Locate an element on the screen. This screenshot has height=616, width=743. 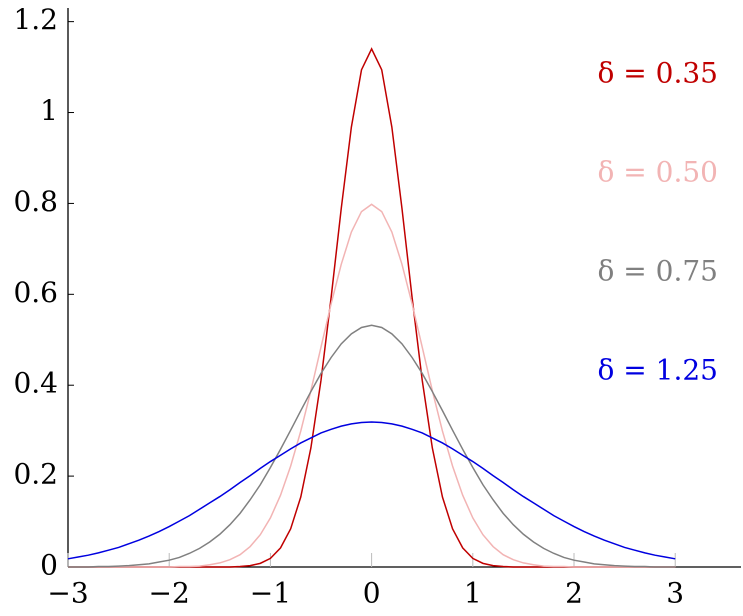
legend-label: δ = 0.75 is located at coordinates (658, 271).